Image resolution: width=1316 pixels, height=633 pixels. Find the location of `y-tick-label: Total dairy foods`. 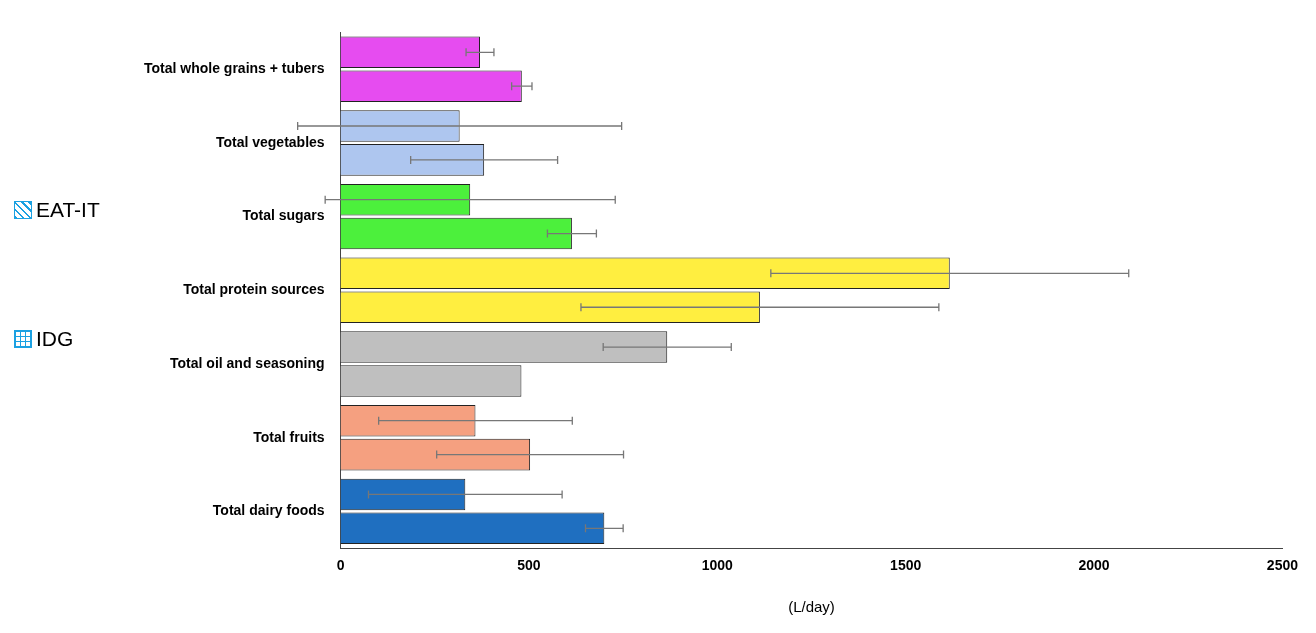

y-tick-label: Total dairy foods is located at coordinates (268, 510).